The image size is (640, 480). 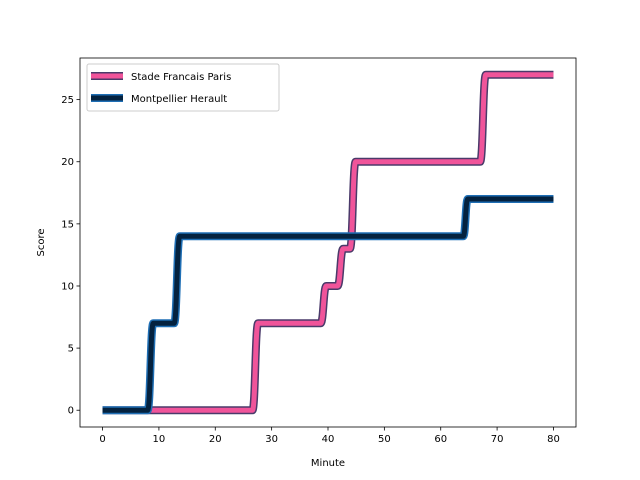 What do you see at coordinates (71, 411) in the screenshot?
I see `y-tick-label: 0` at bounding box center [71, 411].